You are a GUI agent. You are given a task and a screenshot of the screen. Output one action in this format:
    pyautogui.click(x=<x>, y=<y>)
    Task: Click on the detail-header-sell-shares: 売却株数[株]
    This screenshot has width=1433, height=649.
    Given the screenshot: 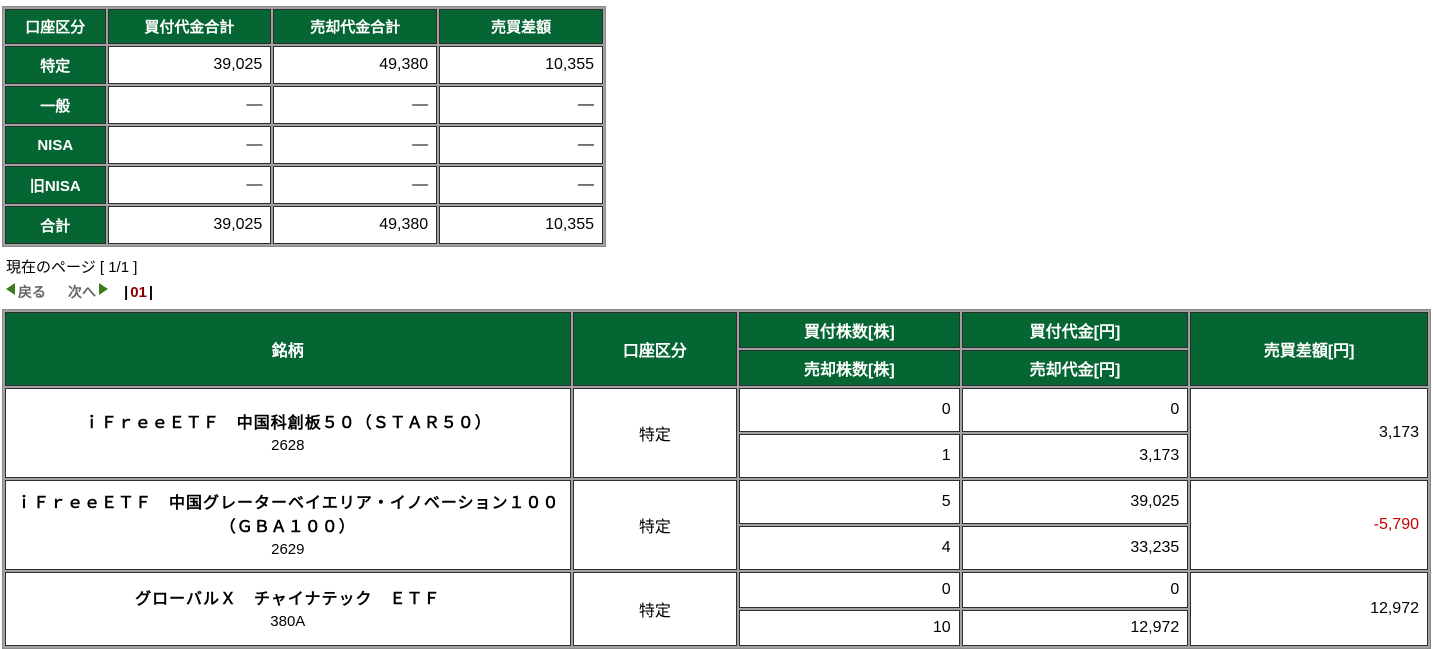 What is the action you would take?
    pyautogui.click(x=849, y=368)
    